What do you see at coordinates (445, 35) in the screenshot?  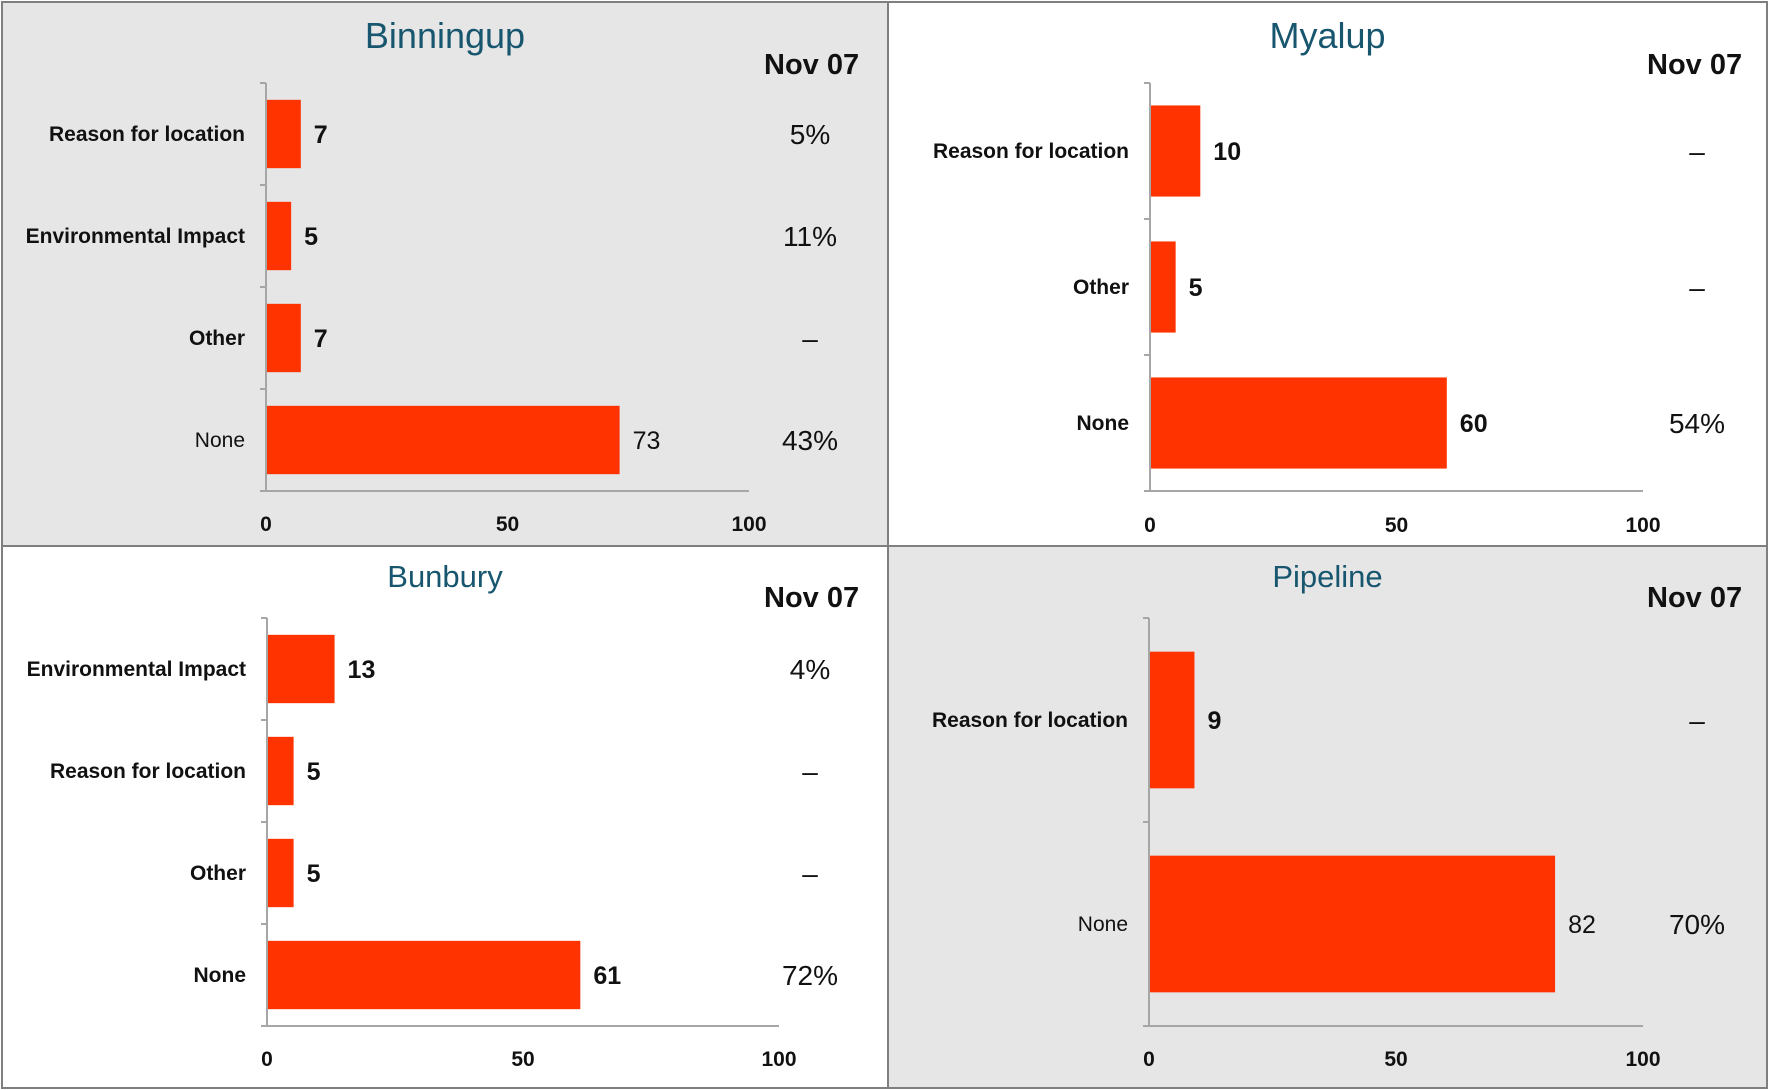 I see `chart-title: Binningup` at bounding box center [445, 35].